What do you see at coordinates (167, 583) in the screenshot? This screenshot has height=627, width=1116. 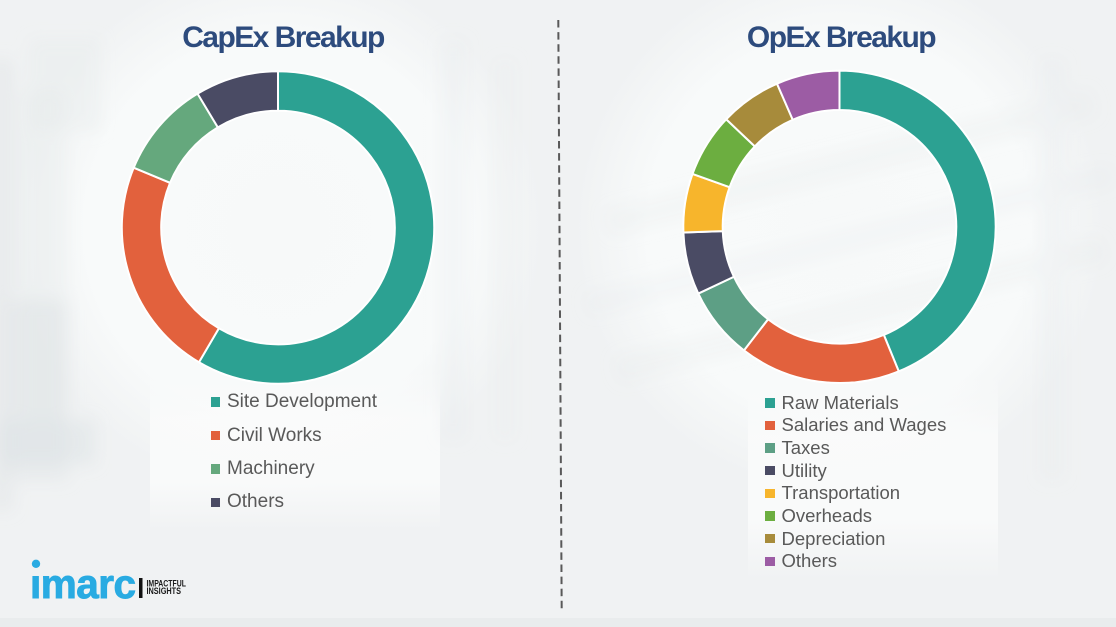 I see `svg-text: IMPACTFUL` at bounding box center [167, 583].